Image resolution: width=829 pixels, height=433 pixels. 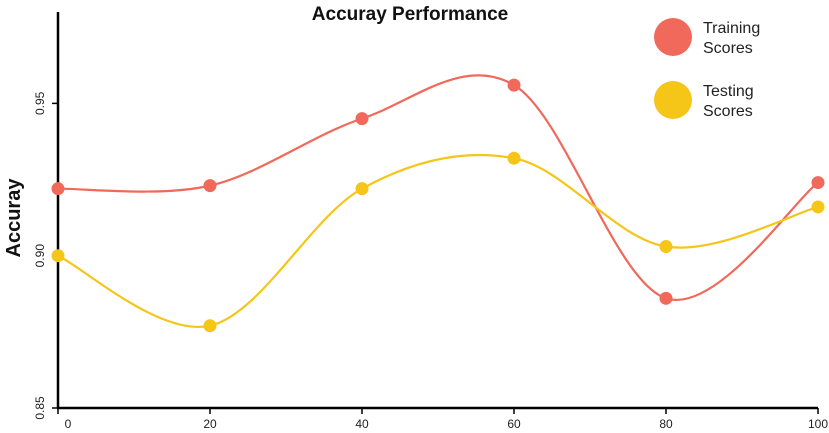 I want to click on y-tick-label: 0.85, so click(x=40, y=408).